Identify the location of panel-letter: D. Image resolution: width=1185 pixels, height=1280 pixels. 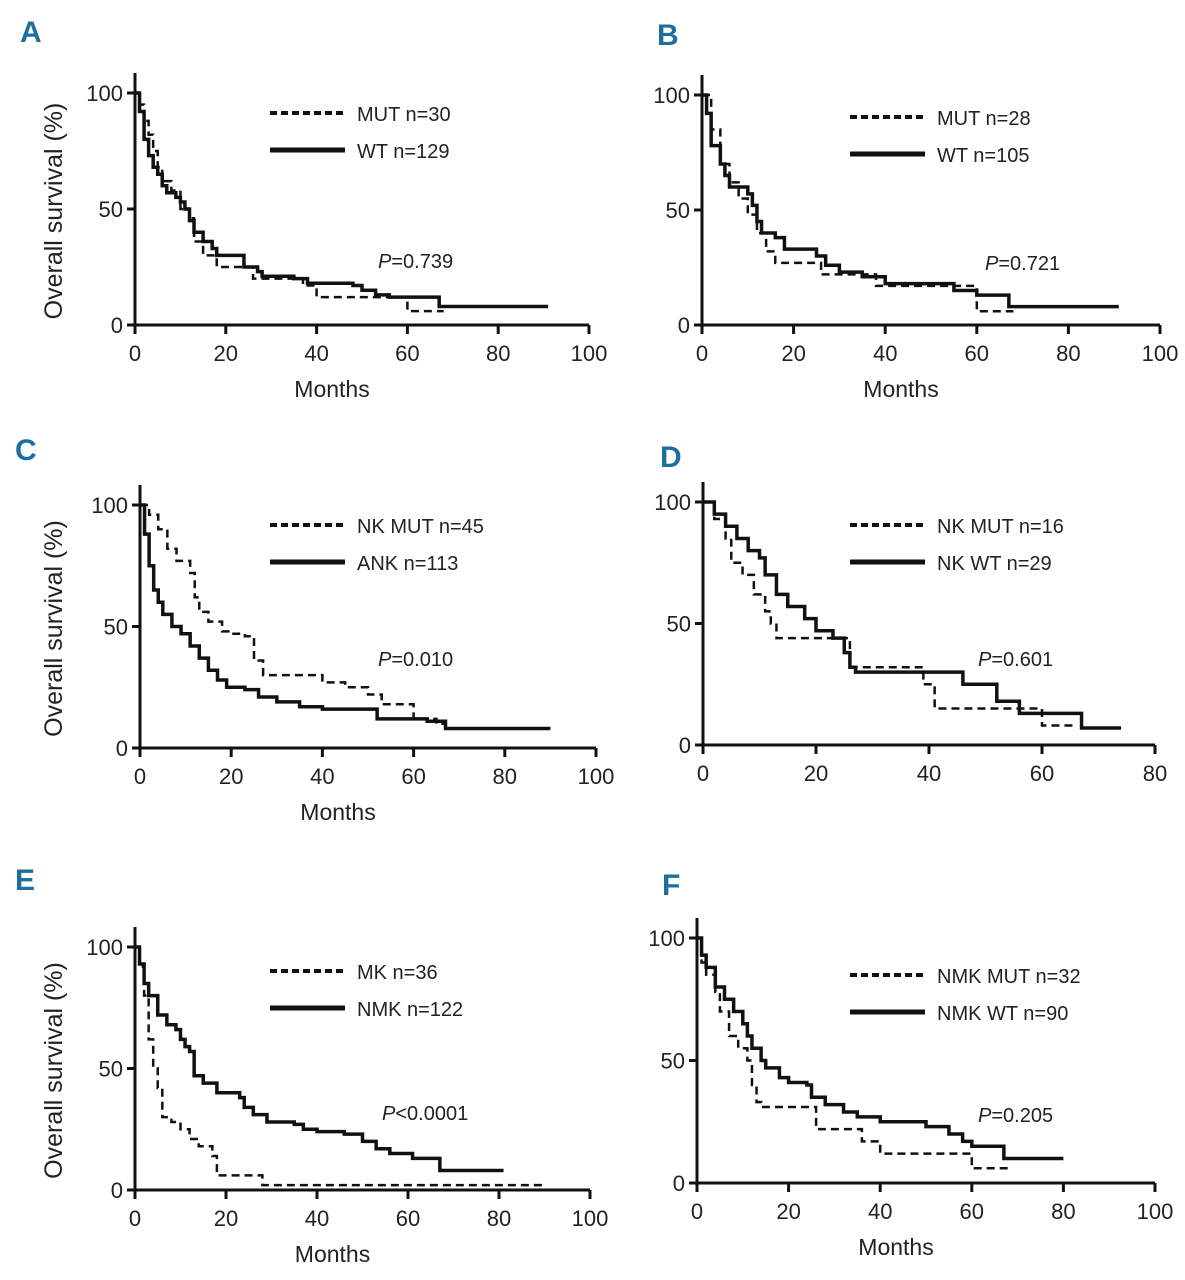
(671, 457).